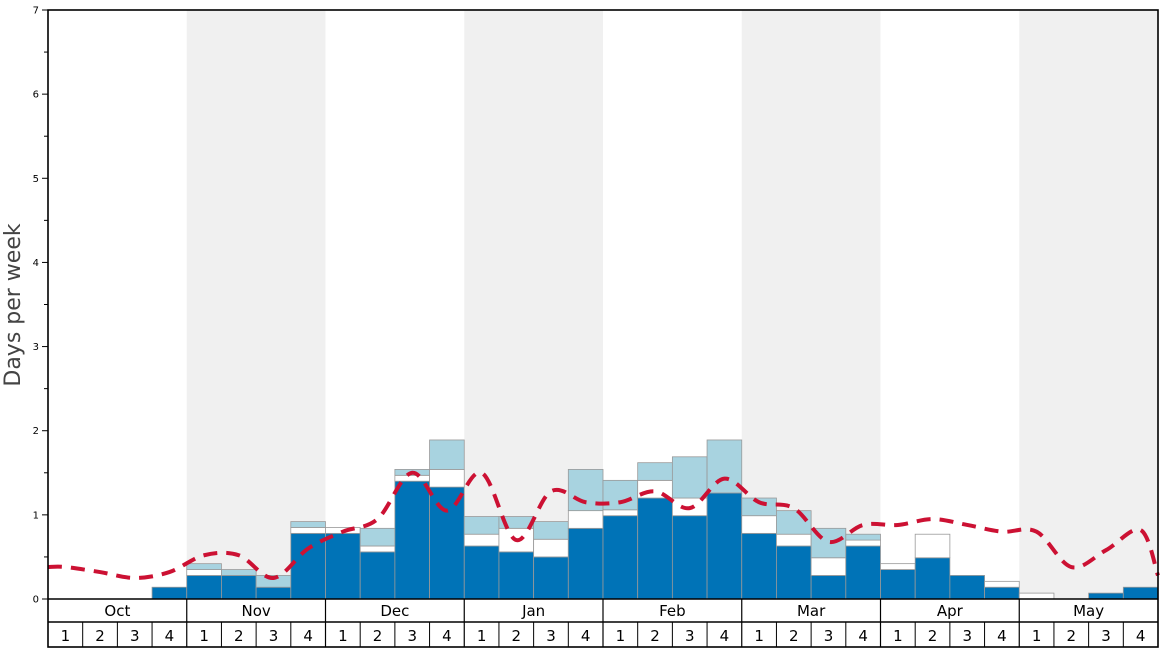 This screenshot has height=648, width=1168. What do you see at coordinates (586, 636) in the screenshot?
I see `week-label-jan-4: 4` at bounding box center [586, 636].